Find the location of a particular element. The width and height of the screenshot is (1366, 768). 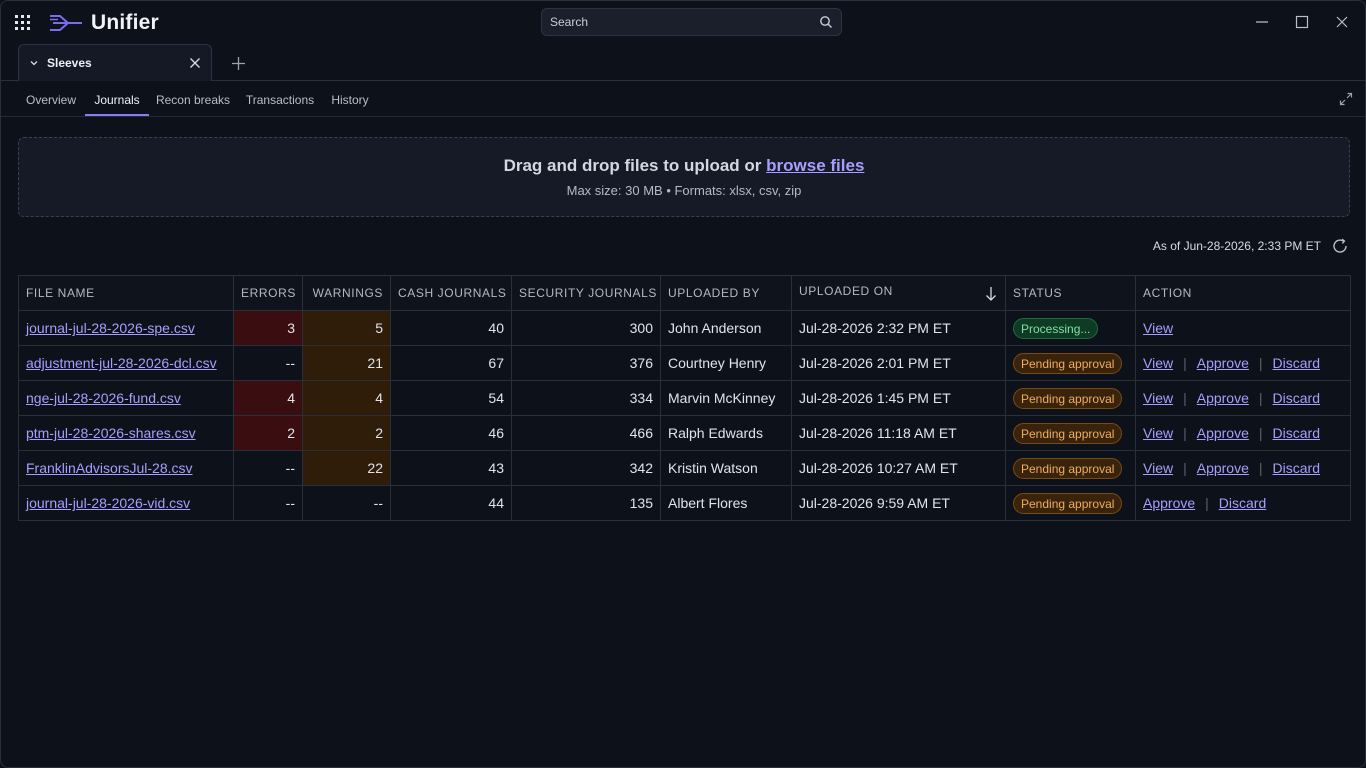

column-header-security-journals: SECURITY JOURNALS is located at coordinates (586, 293).